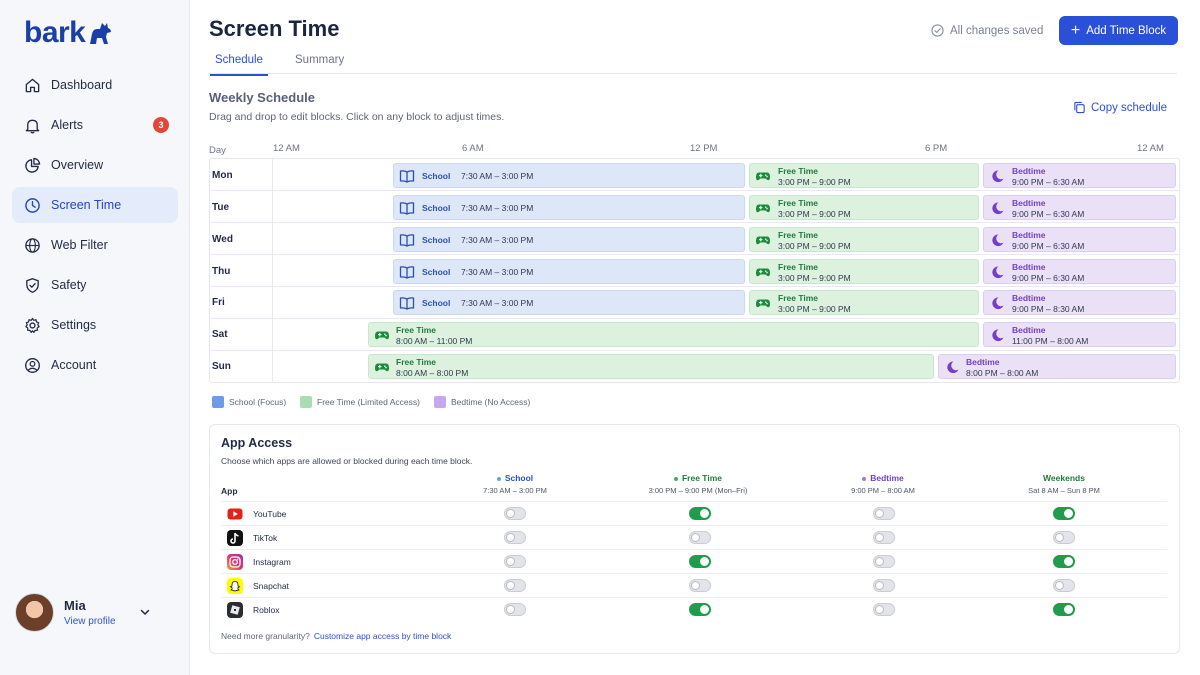 Image resolution: width=1200 pixels, height=675 pixels. I want to click on time-block-free-time: Free Time 8:00 AM – 11:00 PM, so click(673, 334).